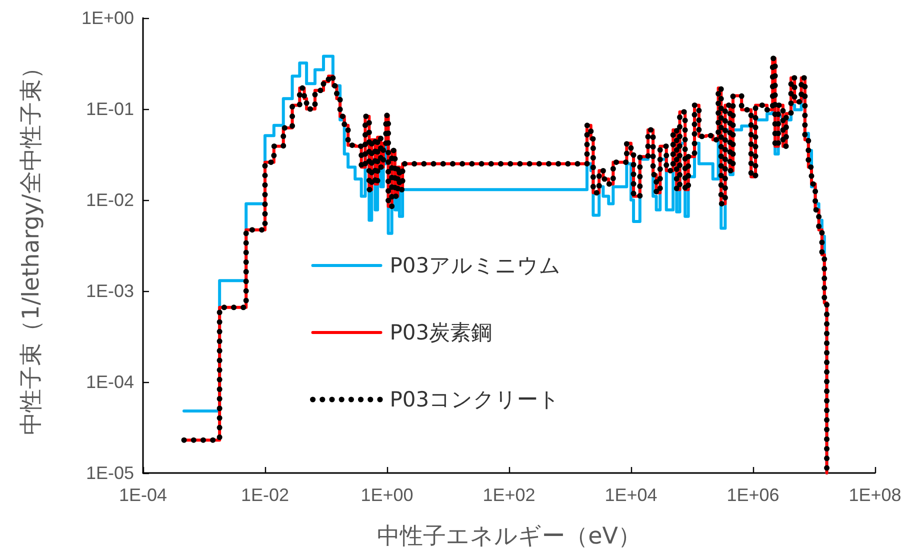 Image resolution: width=909 pixels, height=556 pixels. What do you see at coordinates (110, 291) in the screenshot?
I see `y-tick-label: 1E-03` at bounding box center [110, 291].